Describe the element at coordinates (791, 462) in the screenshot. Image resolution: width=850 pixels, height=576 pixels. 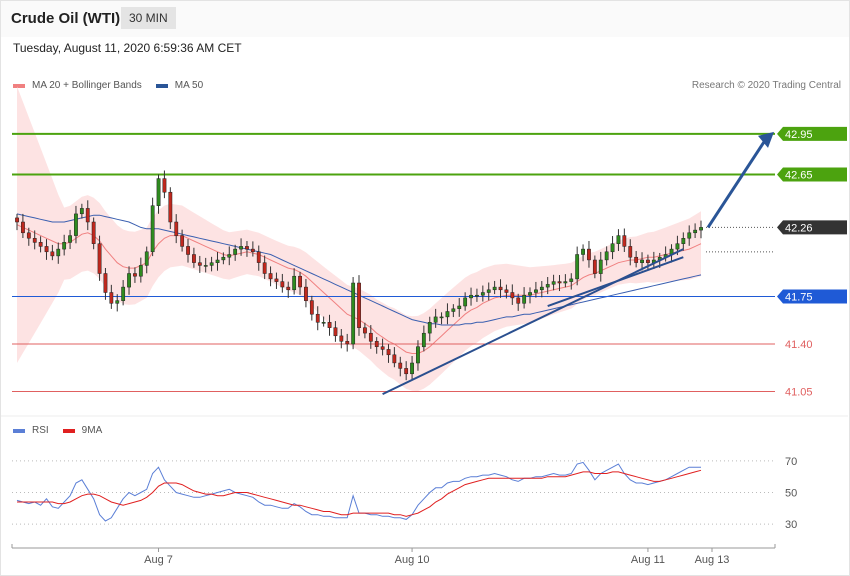
I see `rsi-tick-label: 70` at that location.